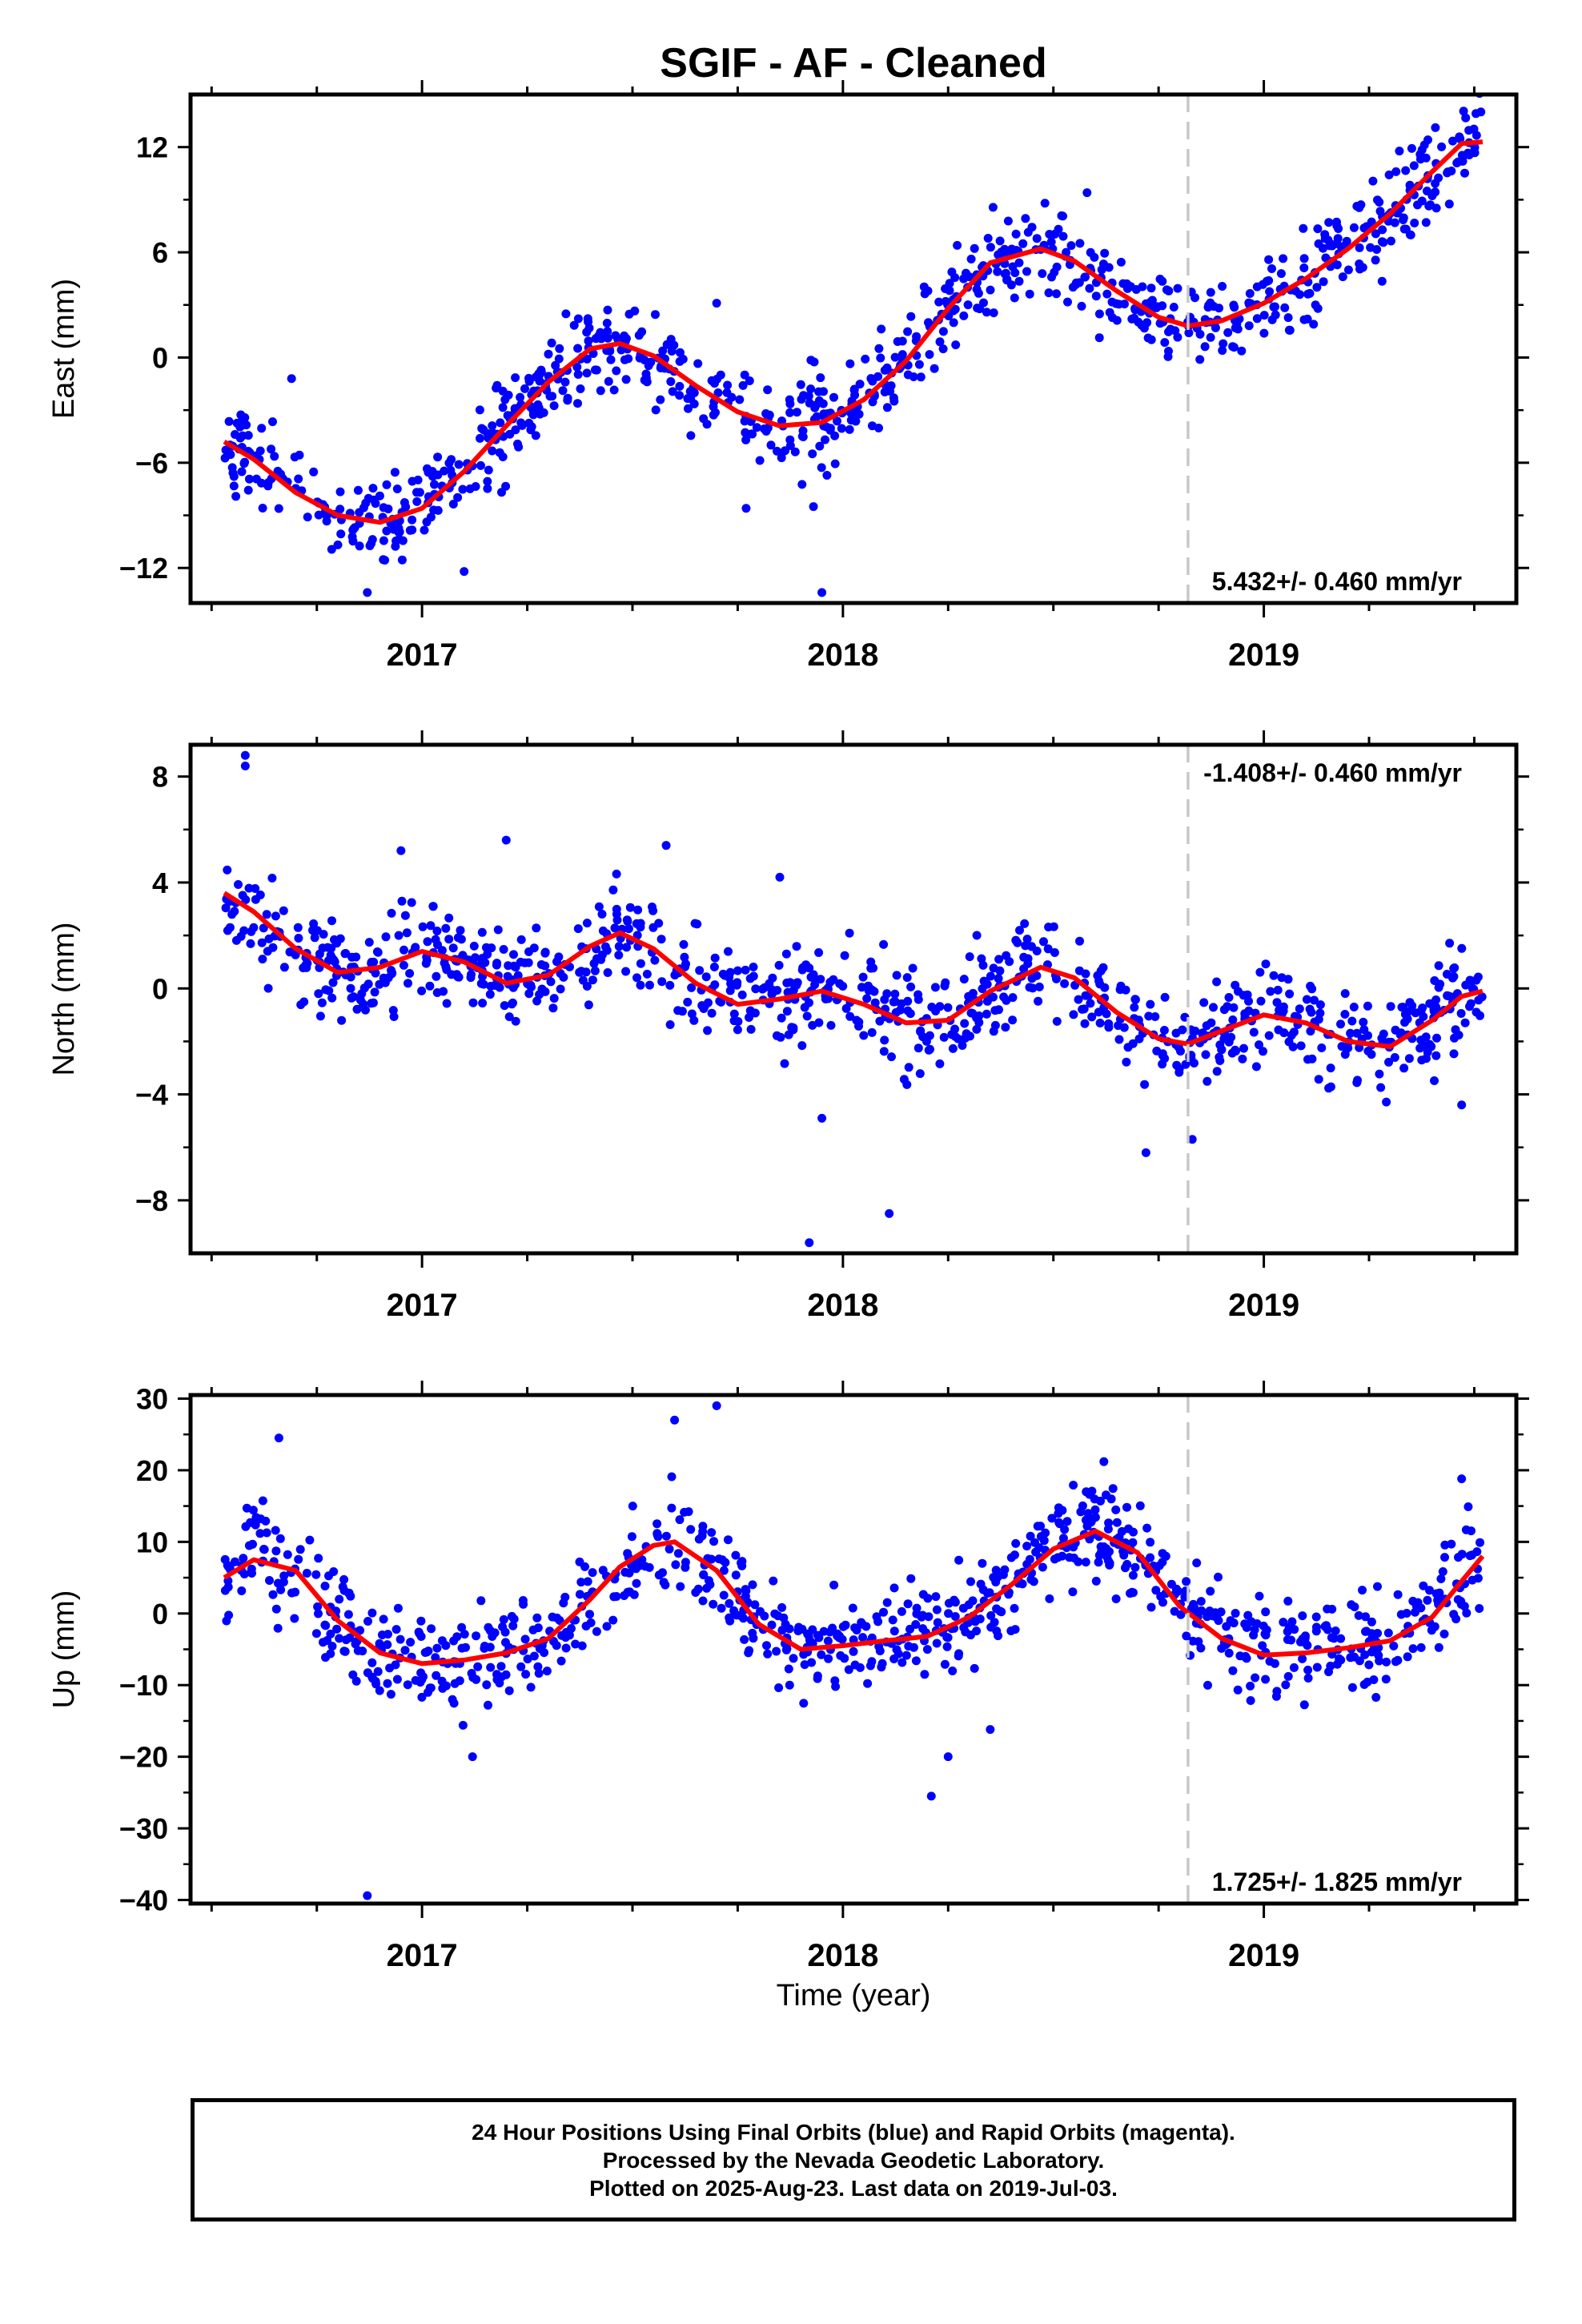 The height and width of the screenshot is (2324, 1582). What do you see at coordinates (152, 1398) in the screenshot?
I see `y-tick-label: 30` at bounding box center [152, 1398].